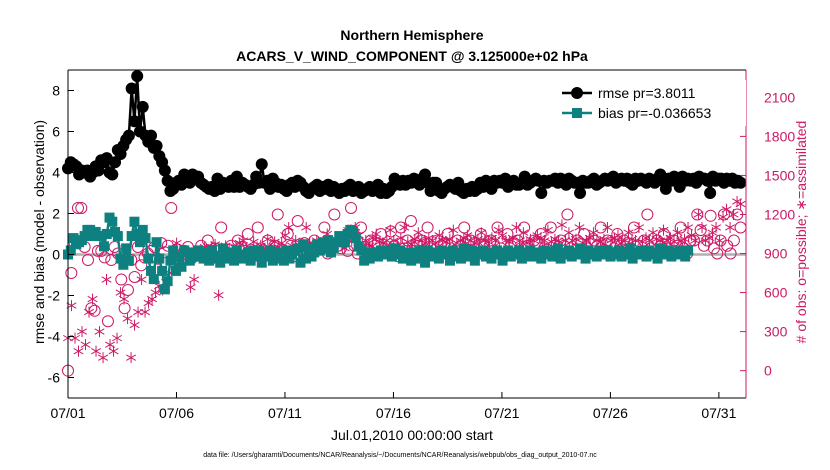 This screenshot has width=830, height=470. What do you see at coordinates (647, 93) in the screenshot?
I see `legend-rmse-label: rmse pr=3.8011` at bounding box center [647, 93].